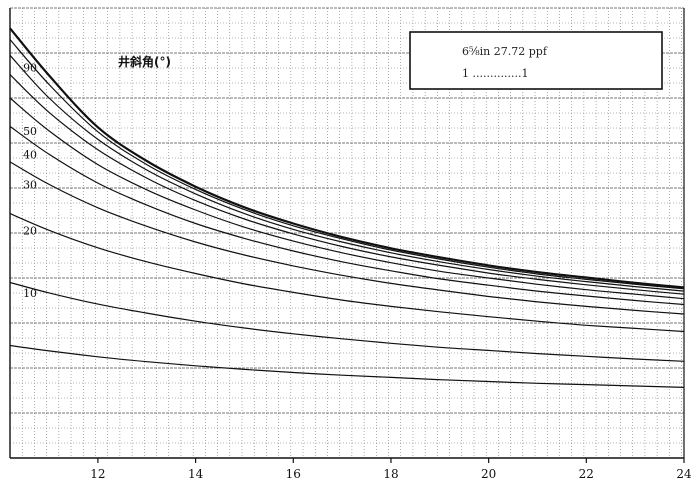 This screenshot has height=482, width=697. Describe the element at coordinates (196, 474) in the screenshot. I see `x-tick-label: 14` at that location.